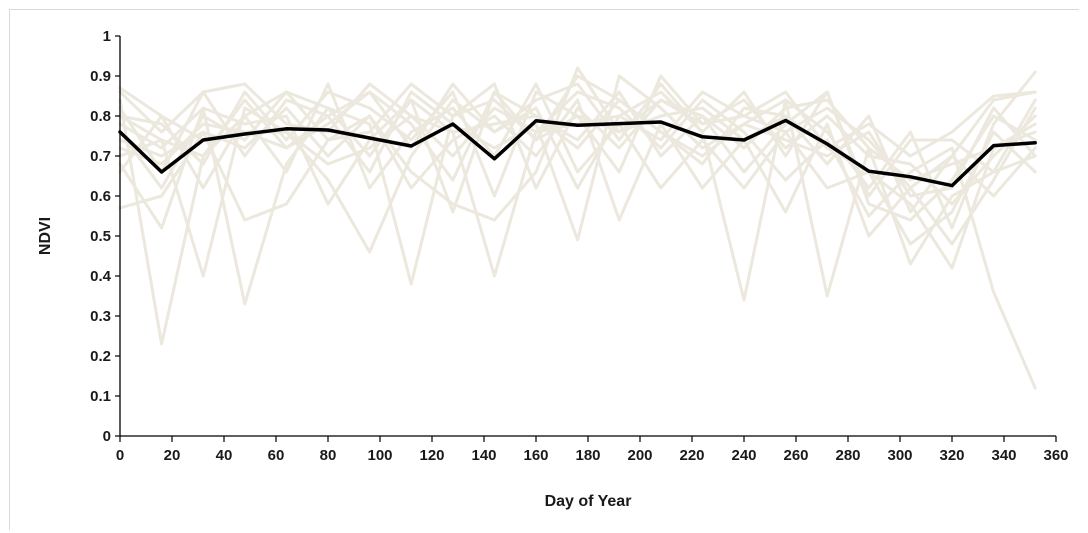 The image size is (1088, 533). What do you see at coordinates (743, 455) in the screenshot?
I see `x-tick-label-12: 240` at bounding box center [743, 455].